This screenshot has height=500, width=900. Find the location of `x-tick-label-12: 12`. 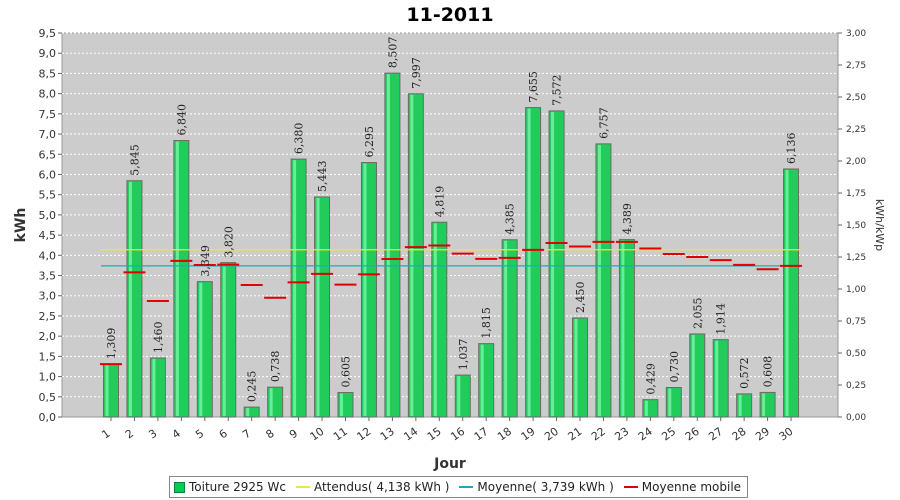

x-tick-label-12: 12 is located at coordinates (363, 434).